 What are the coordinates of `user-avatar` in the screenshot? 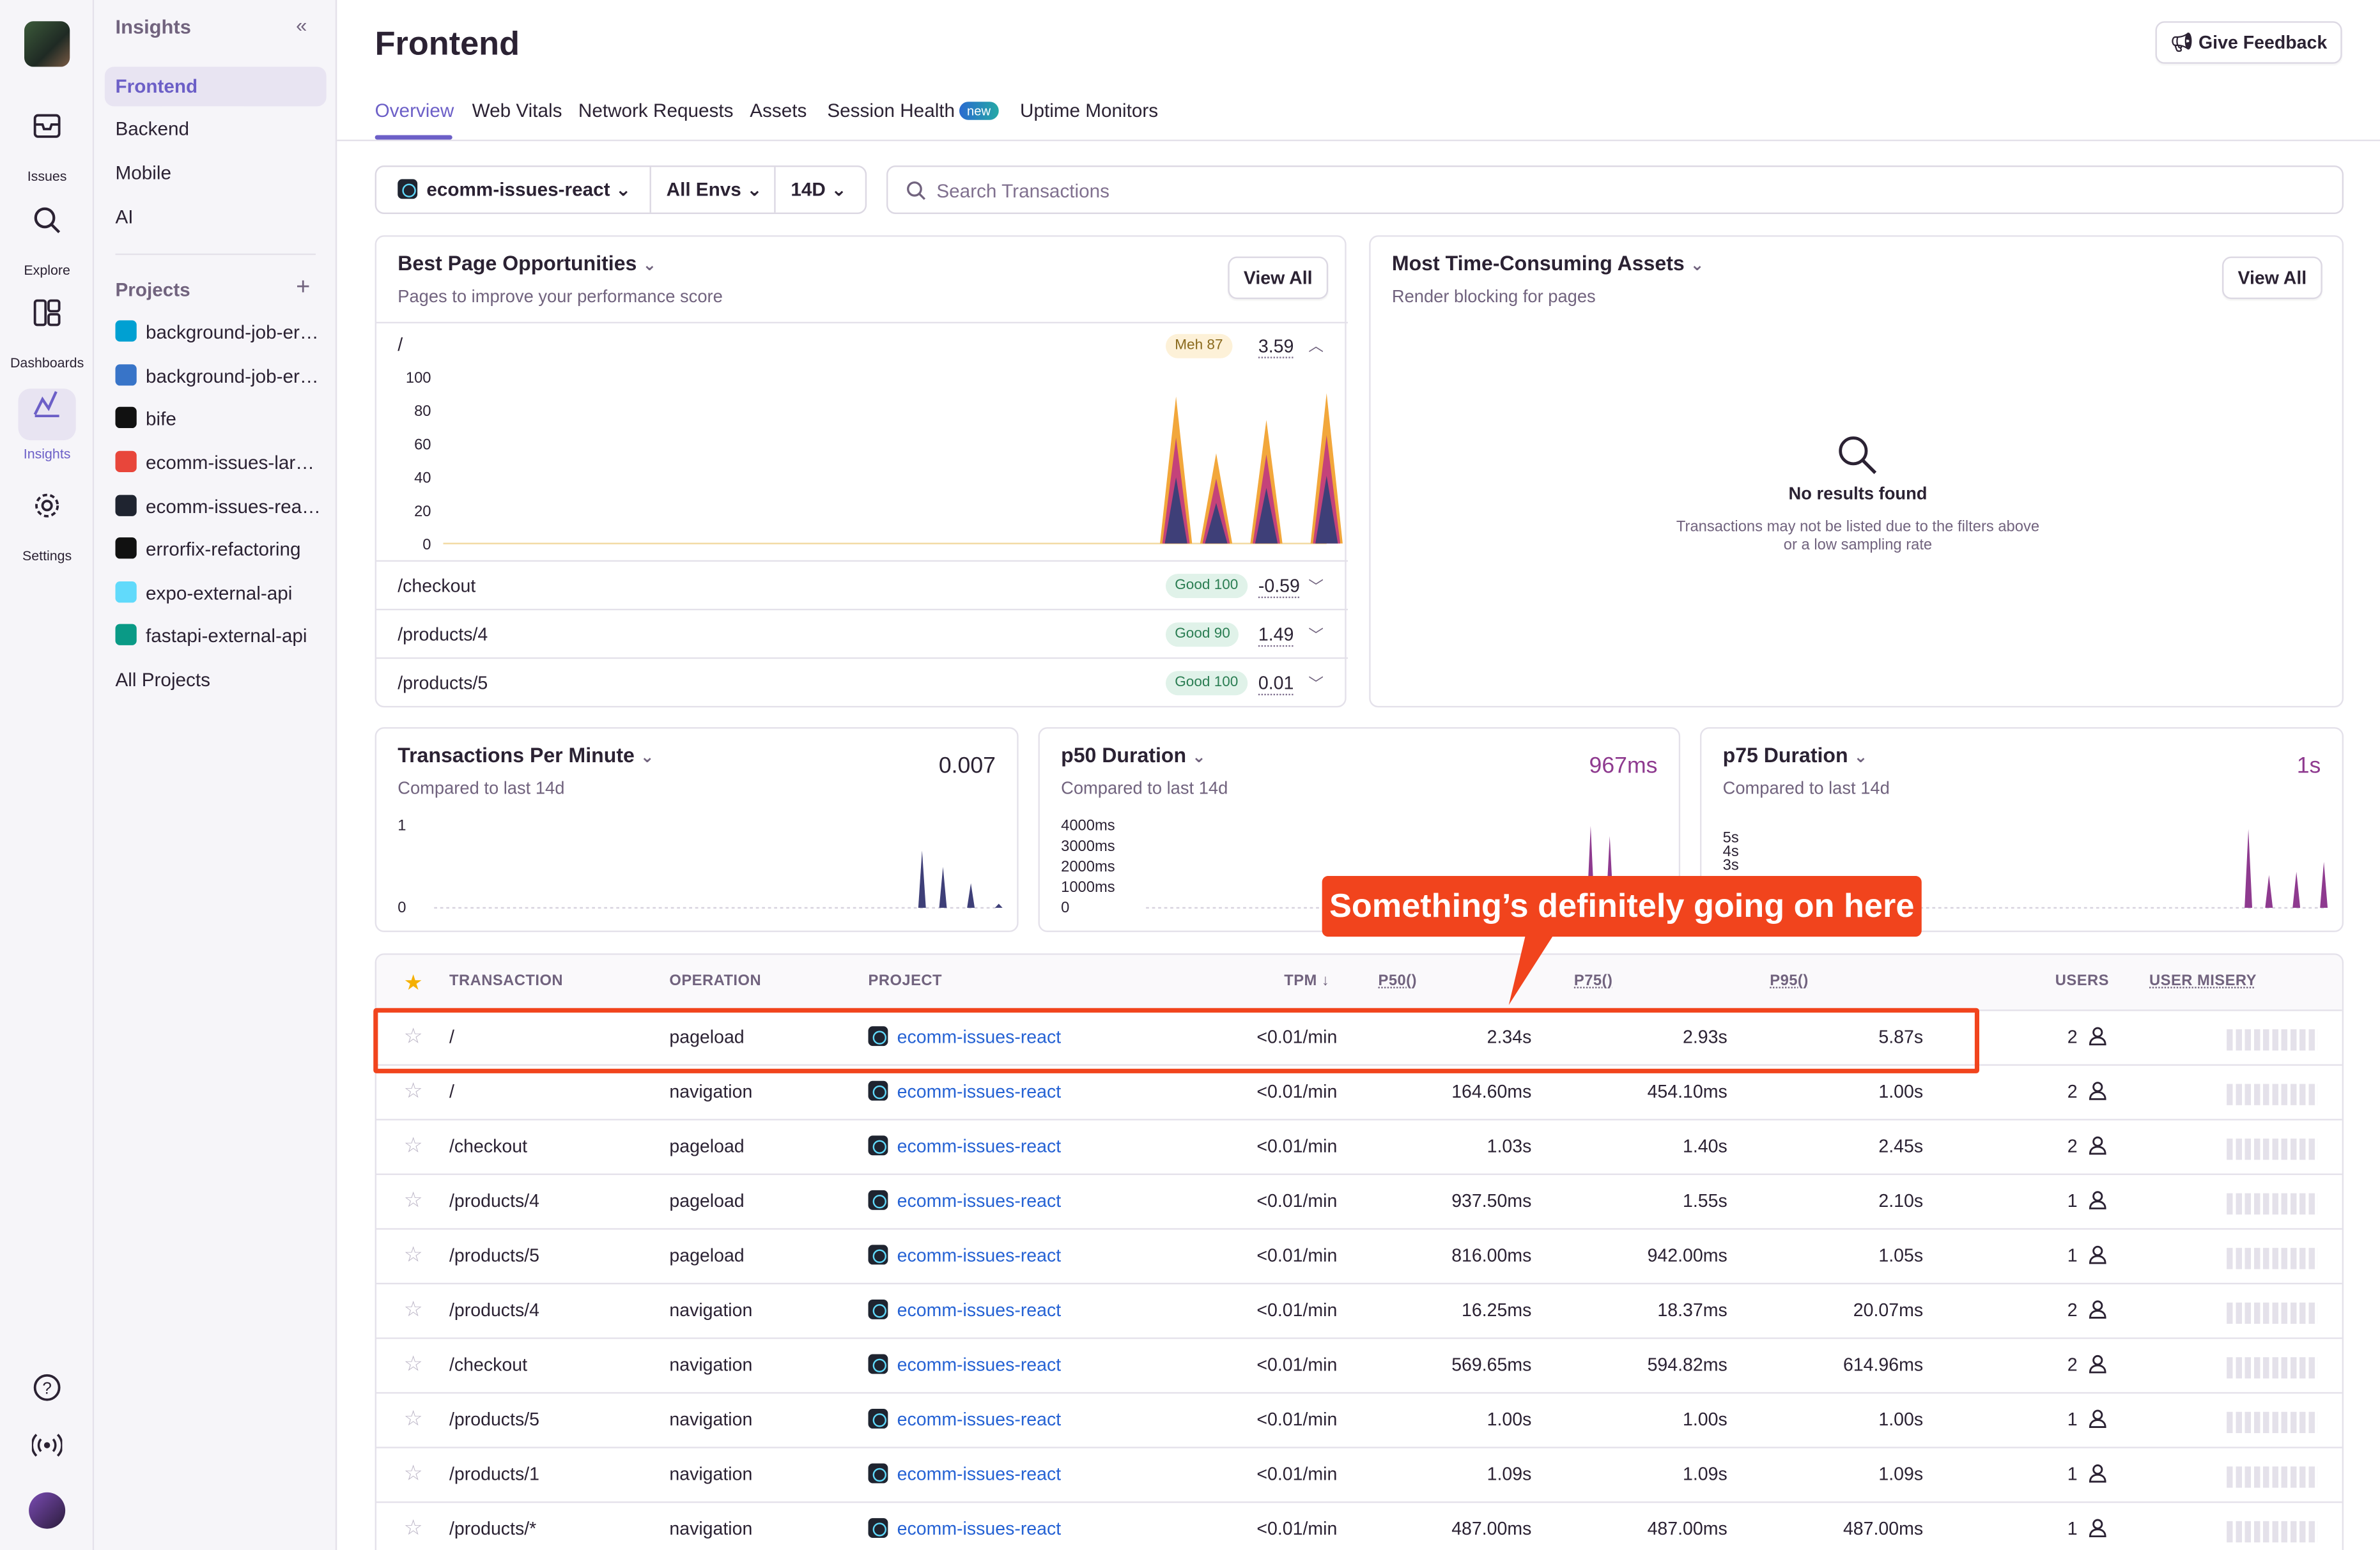 It's located at (48, 1510).